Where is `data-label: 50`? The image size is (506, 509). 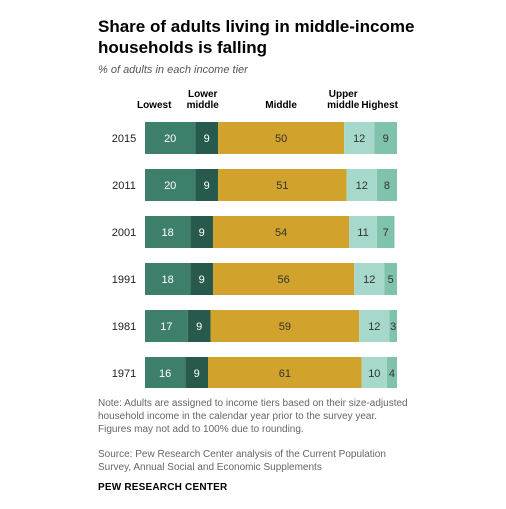
data-label: 50 is located at coordinates (281, 139).